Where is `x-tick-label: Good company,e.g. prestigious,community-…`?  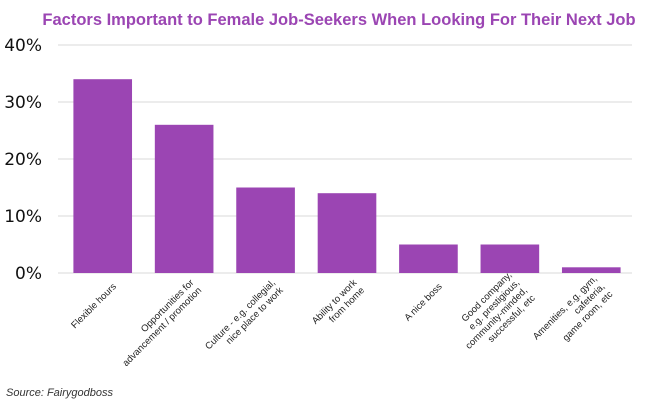 x-tick-label: Good company,e.g. prestigious,community-… is located at coordinates (493, 315).